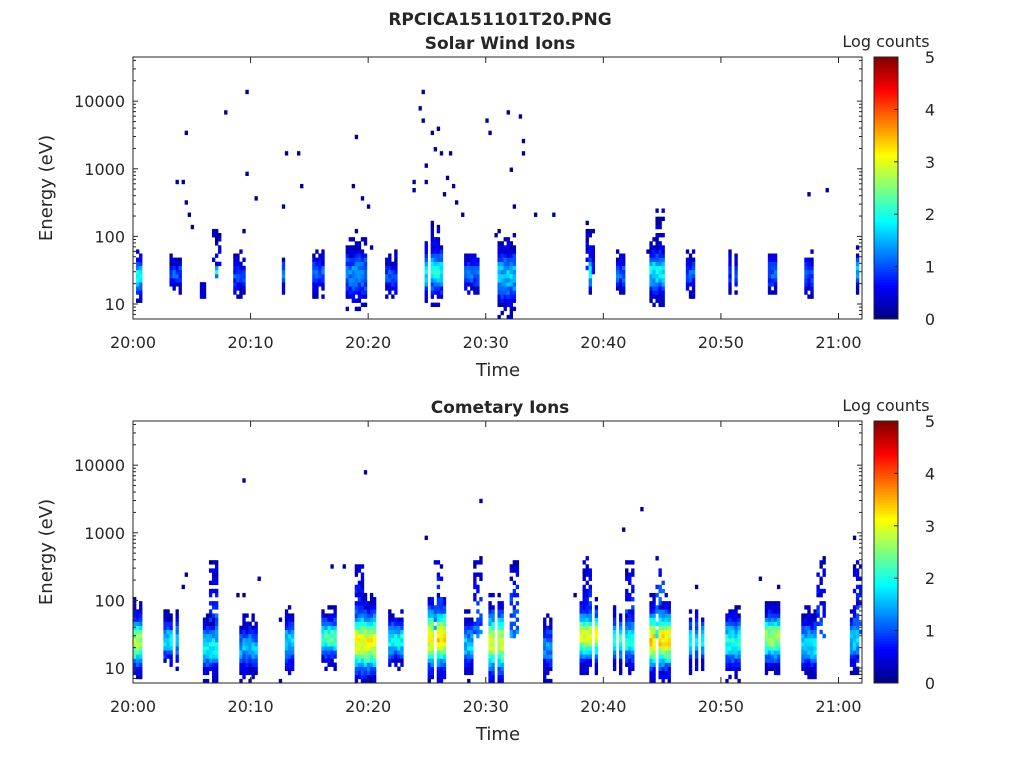 Image resolution: width=1024 pixels, height=768 pixels. What do you see at coordinates (838, 706) in the screenshot?
I see `x-tick-label: 21:00` at bounding box center [838, 706].